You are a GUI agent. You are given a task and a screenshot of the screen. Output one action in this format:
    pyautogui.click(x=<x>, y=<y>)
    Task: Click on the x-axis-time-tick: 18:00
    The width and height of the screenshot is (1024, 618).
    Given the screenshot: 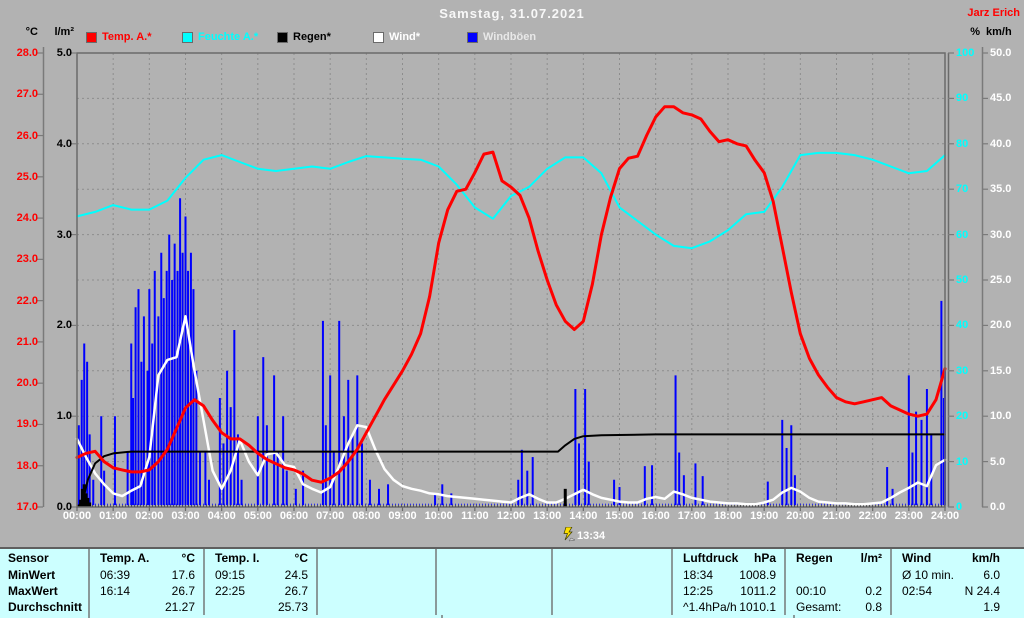 What is the action you would take?
    pyautogui.click(x=728, y=516)
    